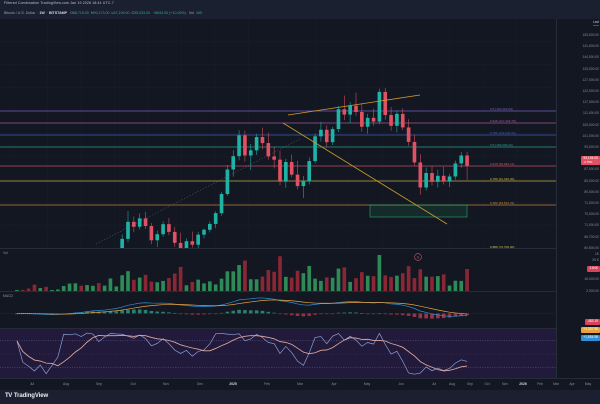  I want to click on ohlc-open-value: 88,715.00, so click(80, 13).